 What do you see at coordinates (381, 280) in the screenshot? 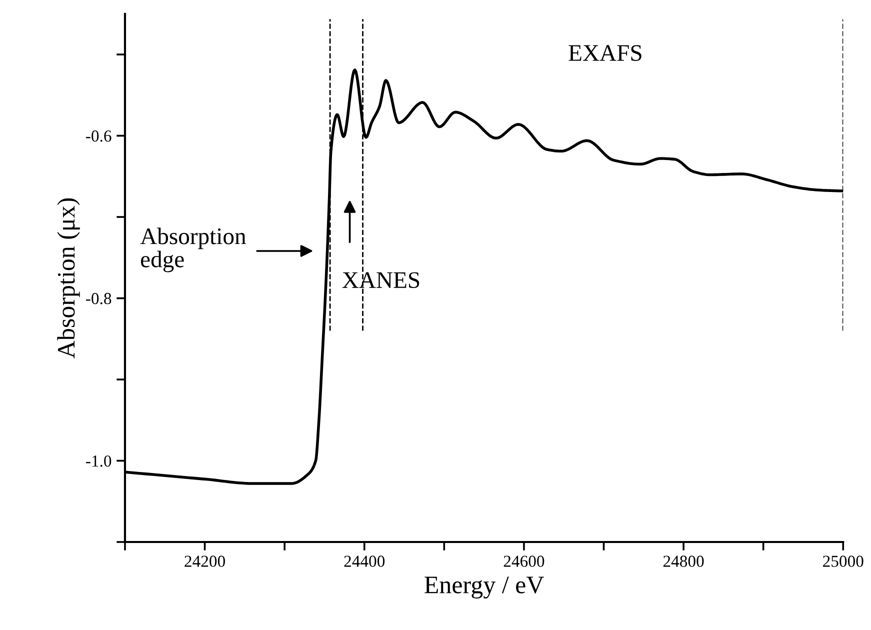
I see `annotation: XANES` at bounding box center [381, 280].